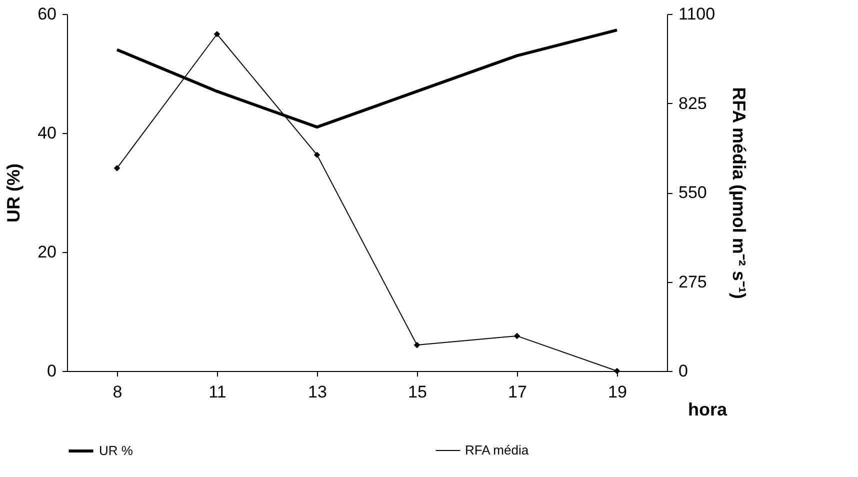 The width and height of the screenshot is (858, 477). Describe the element at coordinates (47, 133) in the screenshot. I see `y-tick-label: 40` at that location.